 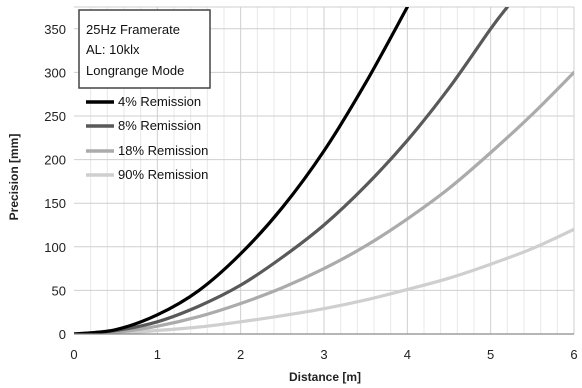 I want to click on x-tick-label: 3, so click(x=323, y=354).